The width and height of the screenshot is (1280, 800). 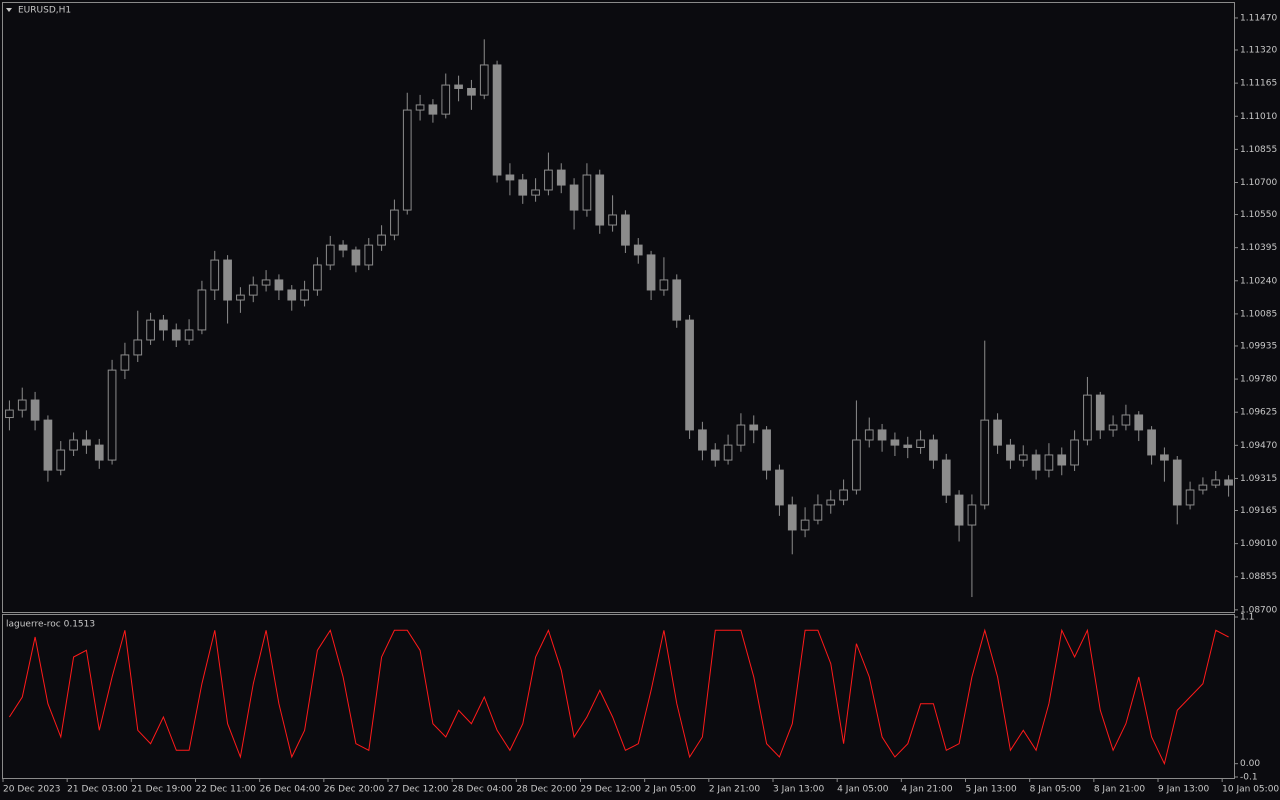 What do you see at coordinates (611, 790) in the screenshot?
I see `x-tick-label: 29 Dec 12:00` at bounding box center [611, 790].